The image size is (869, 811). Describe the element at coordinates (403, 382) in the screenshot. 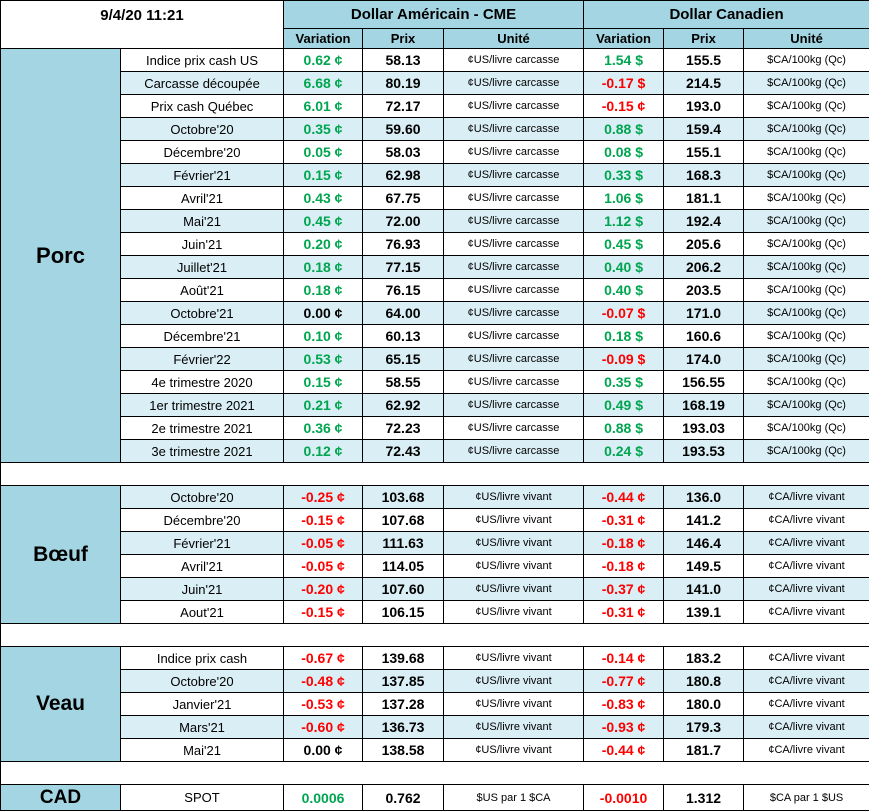

I see `us-price-value: 58.55` at that location.